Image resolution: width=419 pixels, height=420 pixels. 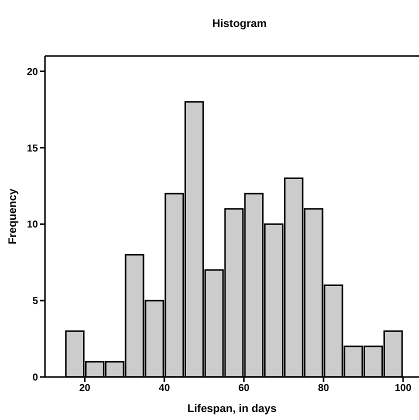 What do you see at coordinates (35, 302) in the screenshot?
I see `y-tick-label: 5` at bounding box center [35, 302].